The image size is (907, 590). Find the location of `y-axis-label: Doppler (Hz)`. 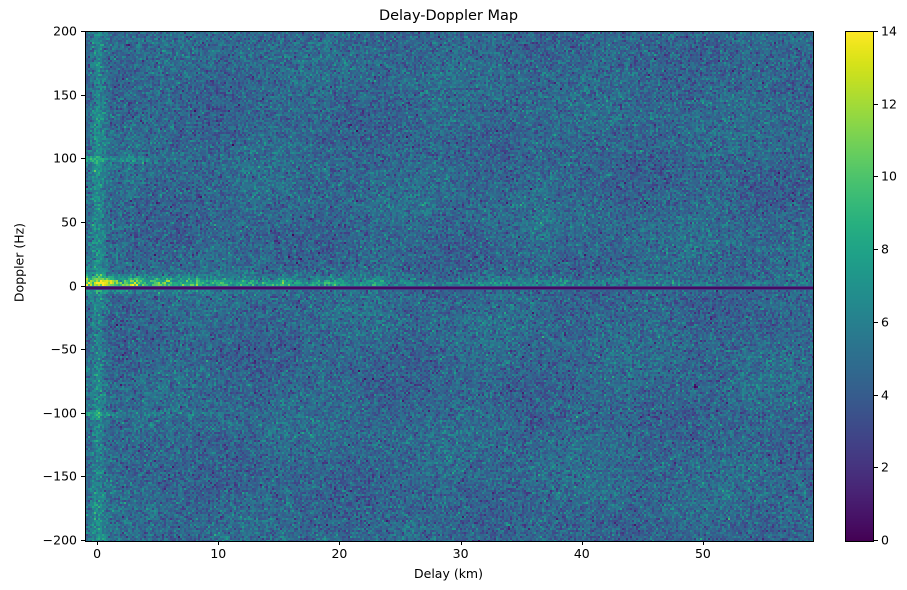

y-axis-label: Doppler (Hz) is located at coordinates (19, 262).